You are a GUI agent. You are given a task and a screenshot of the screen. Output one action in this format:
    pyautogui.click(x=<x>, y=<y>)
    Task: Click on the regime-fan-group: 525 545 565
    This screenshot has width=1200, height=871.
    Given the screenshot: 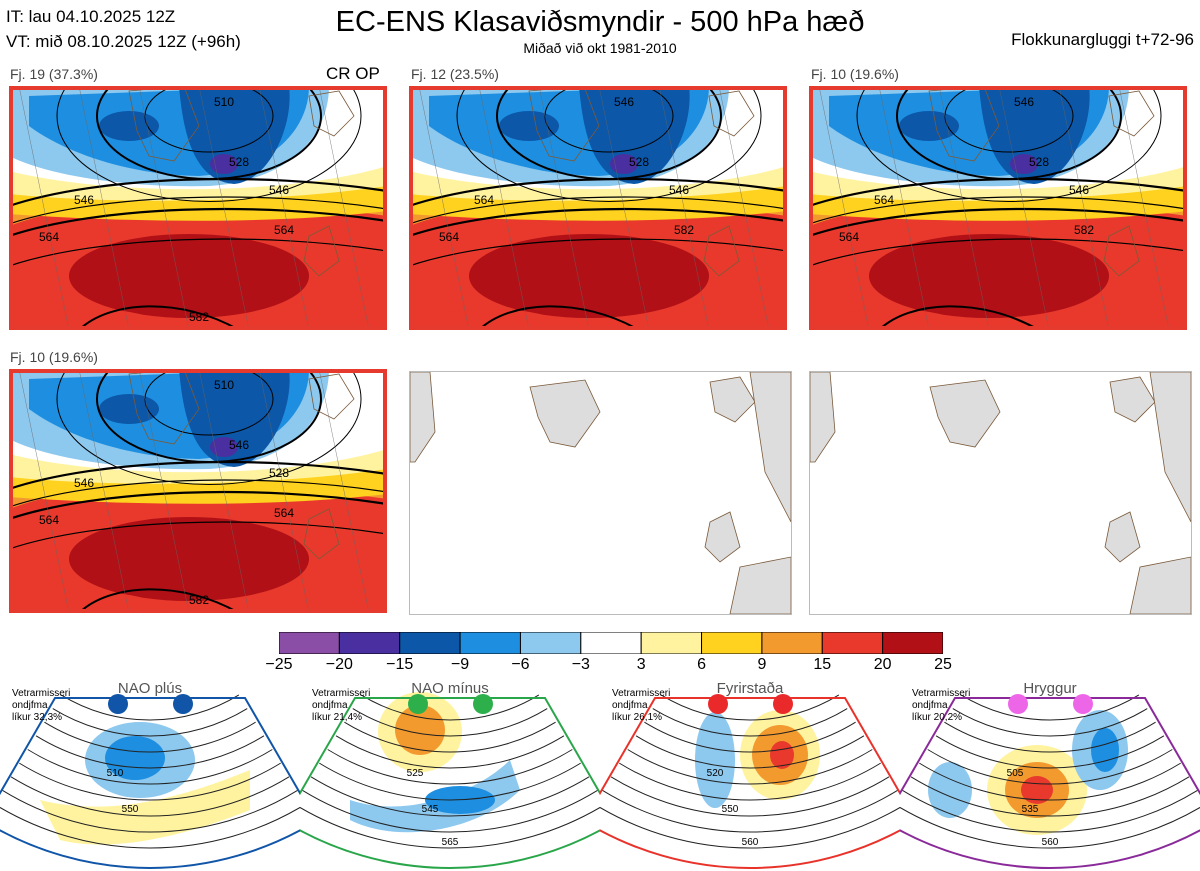 What is the action you would take?
    pyautogui.click(x=450, y=781)
    